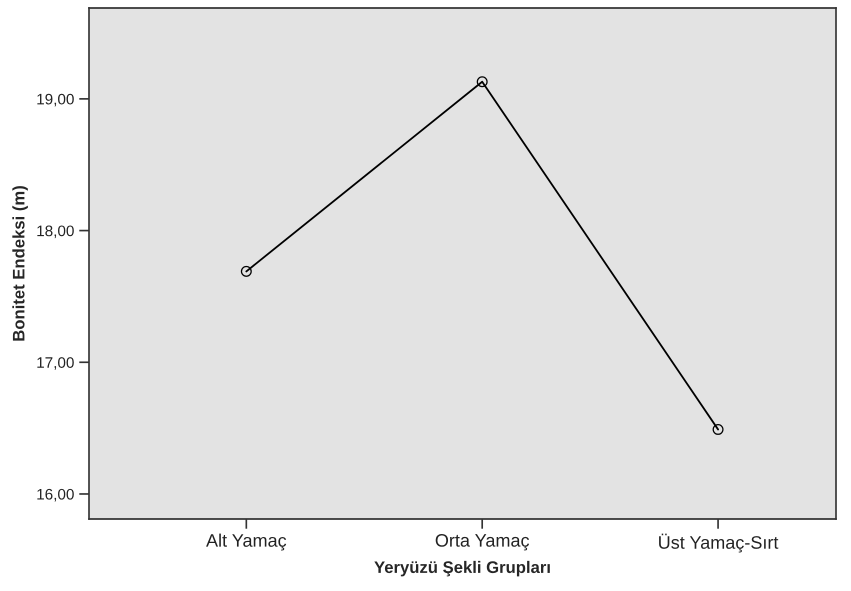 The width and height of the screenshot is (851, 591). What do you see at coordinates (483, 542) in the screenshot?
I see `x-tick-label: Orta Yamaç` at bounding box center [483, 542].